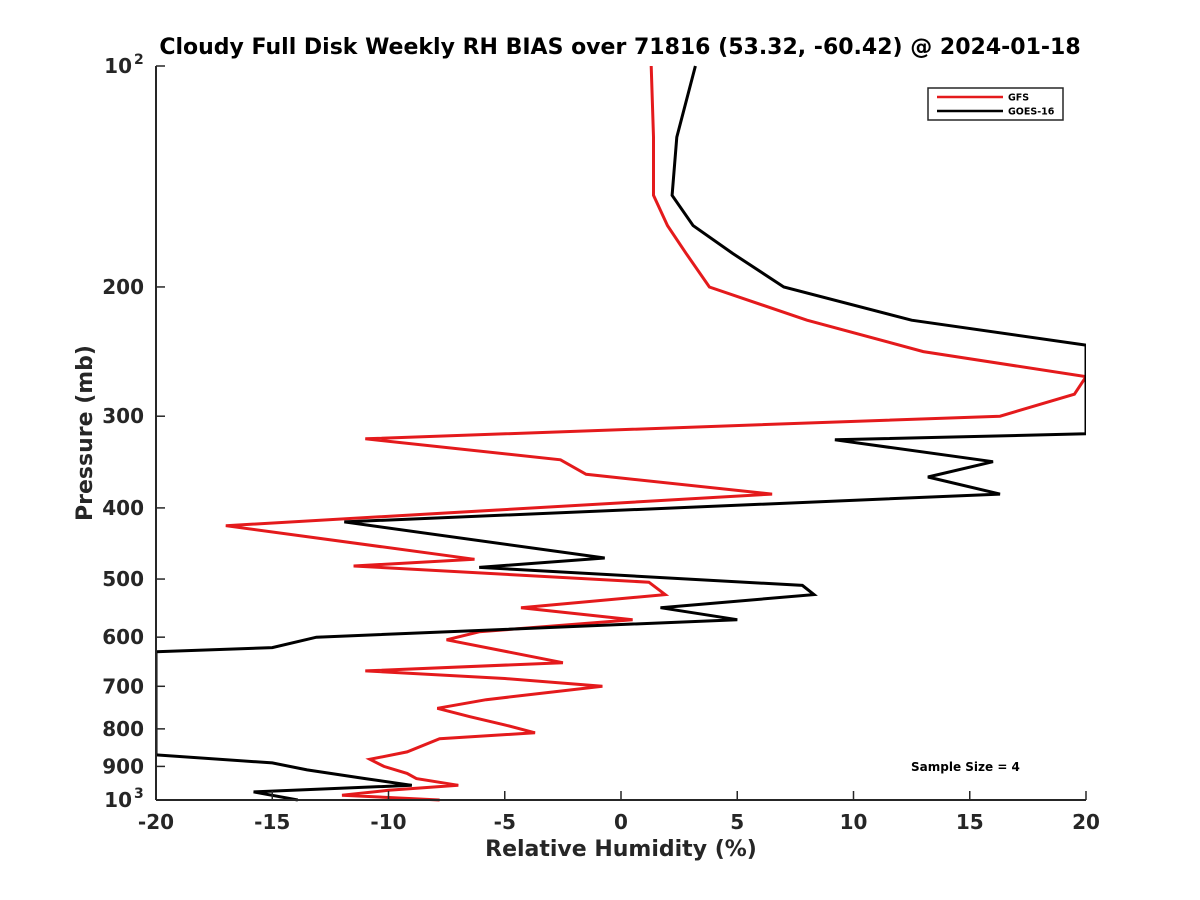  Describe the element at coordinates (1031, 112) in the screenshot. I see `legend-label-goes16: GOES-16` at that location.